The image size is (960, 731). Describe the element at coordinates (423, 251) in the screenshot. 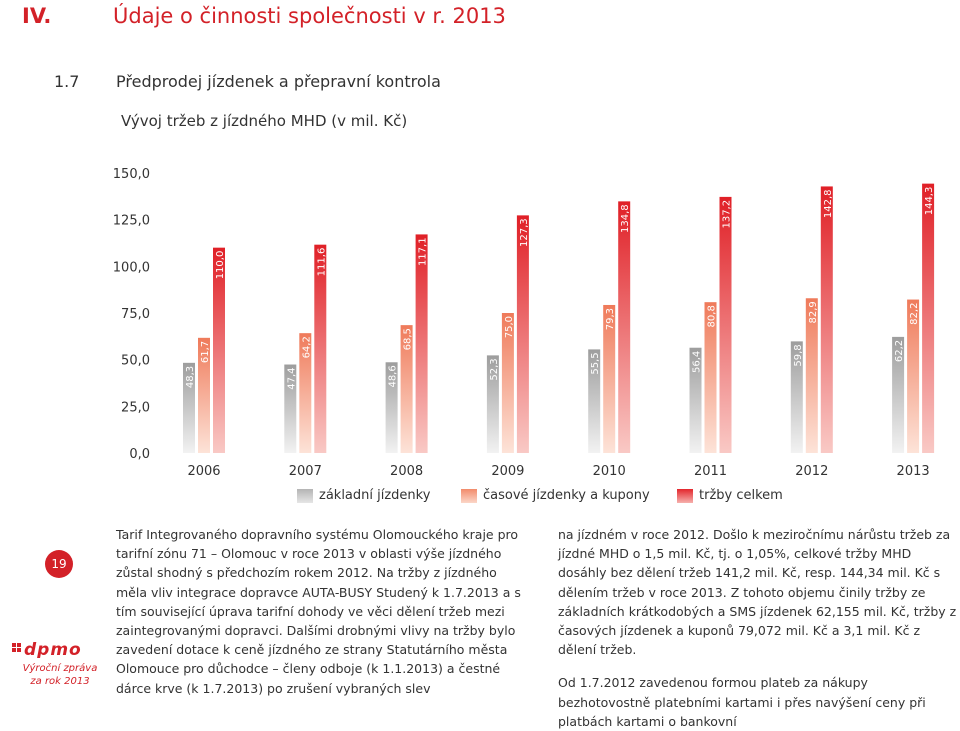

I see `data-label: 117,1` at that location.